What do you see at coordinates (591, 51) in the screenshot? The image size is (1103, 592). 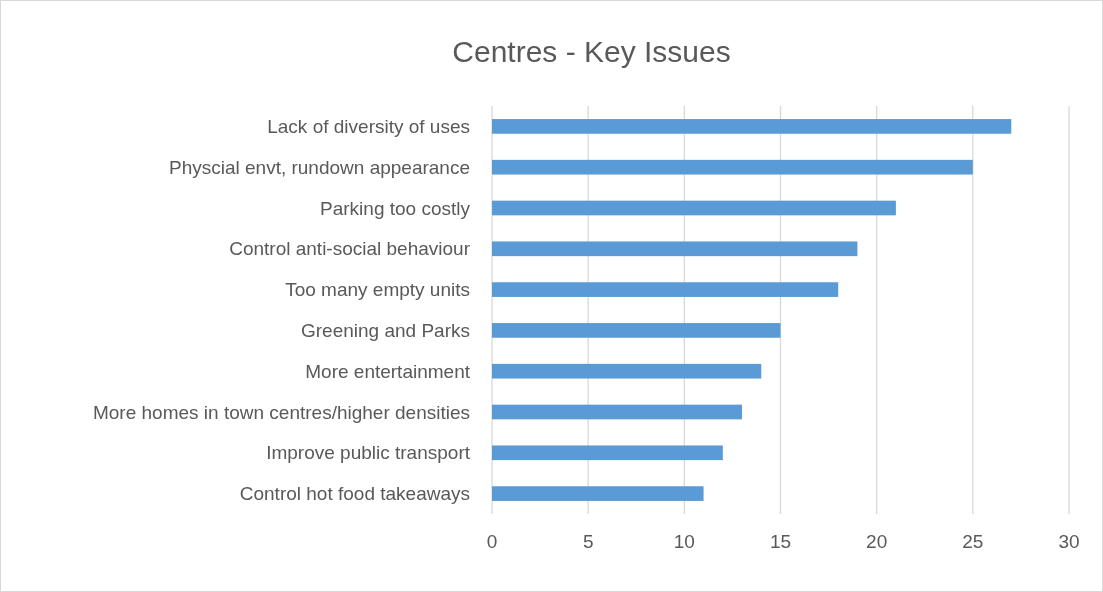 I see `chart-title: Centres - Key Issues` at bounding box center [591, 51].